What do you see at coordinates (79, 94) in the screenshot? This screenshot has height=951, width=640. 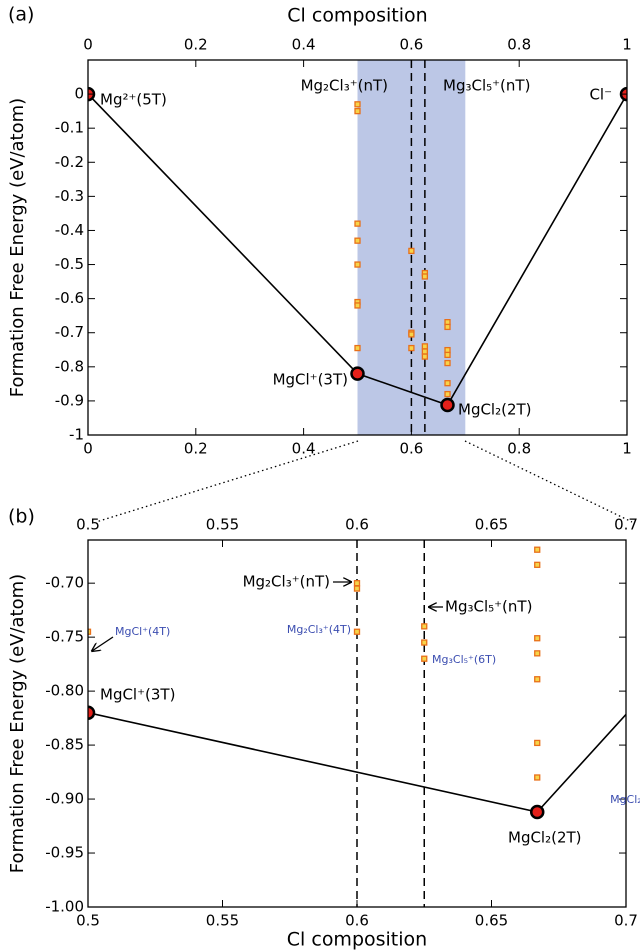 I see `y-tick-label: 0` at bounding box center [79, 94].